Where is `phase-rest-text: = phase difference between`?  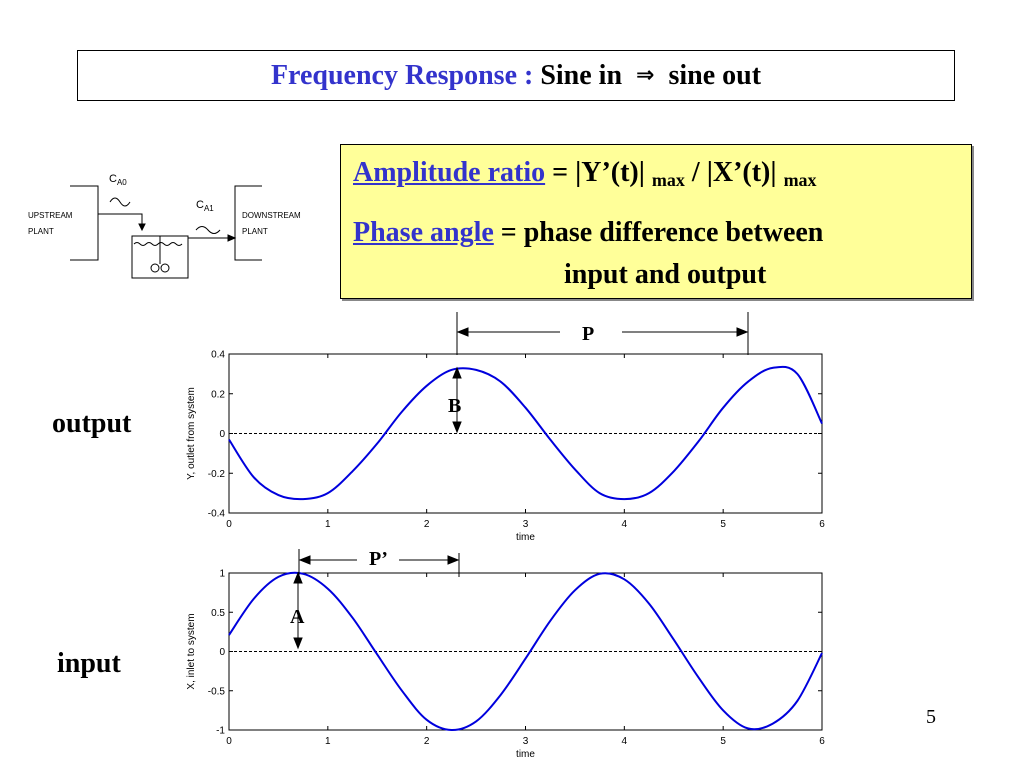 phase-rest-text: = phase difference between is located at coordinates (658, 232).